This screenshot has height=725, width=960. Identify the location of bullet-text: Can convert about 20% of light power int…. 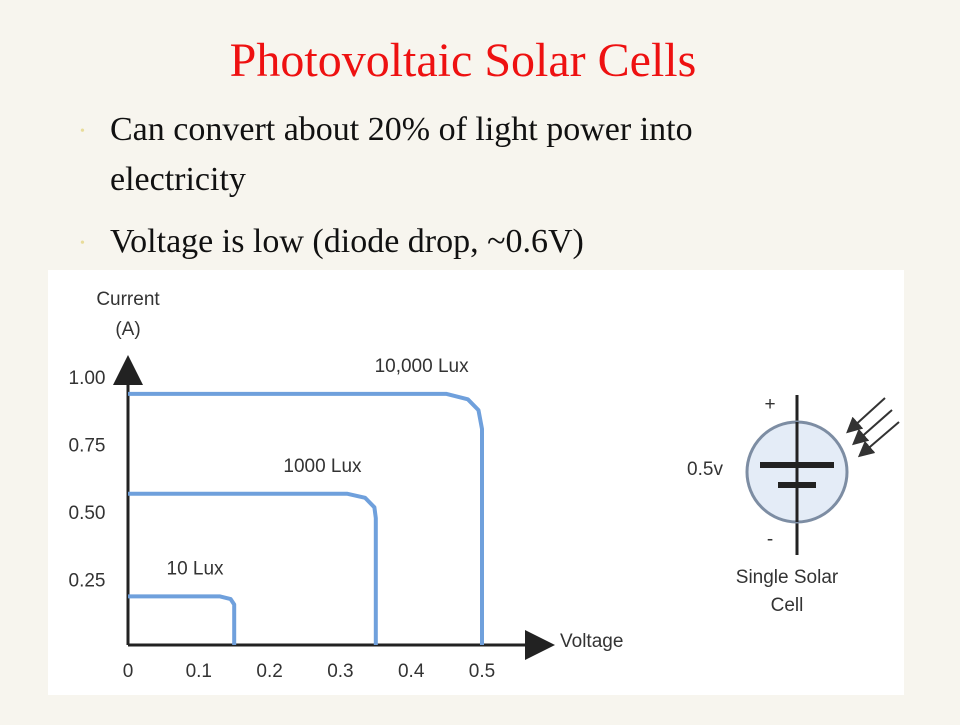
(401, 129).